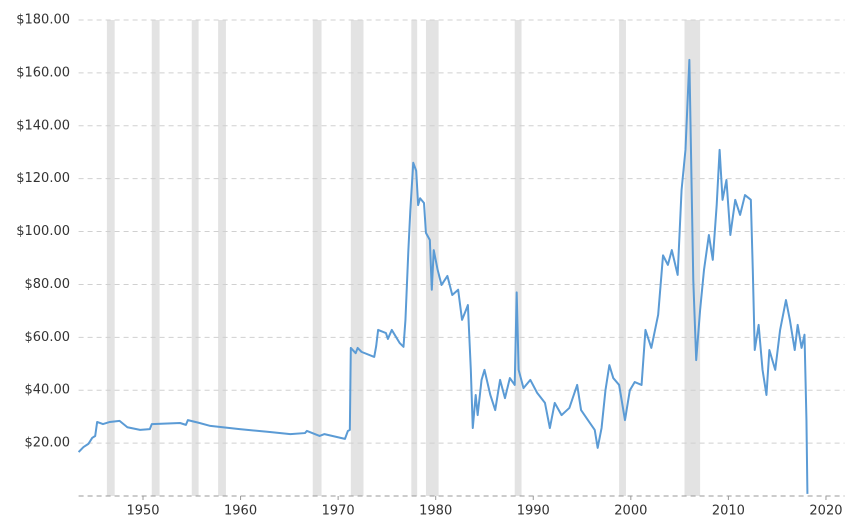 The width and height of the screenshot is (851, 526). Describe the element at coordinates (43, 72) in the screenshot. I see `y-tick-label: $160.00` at that location.